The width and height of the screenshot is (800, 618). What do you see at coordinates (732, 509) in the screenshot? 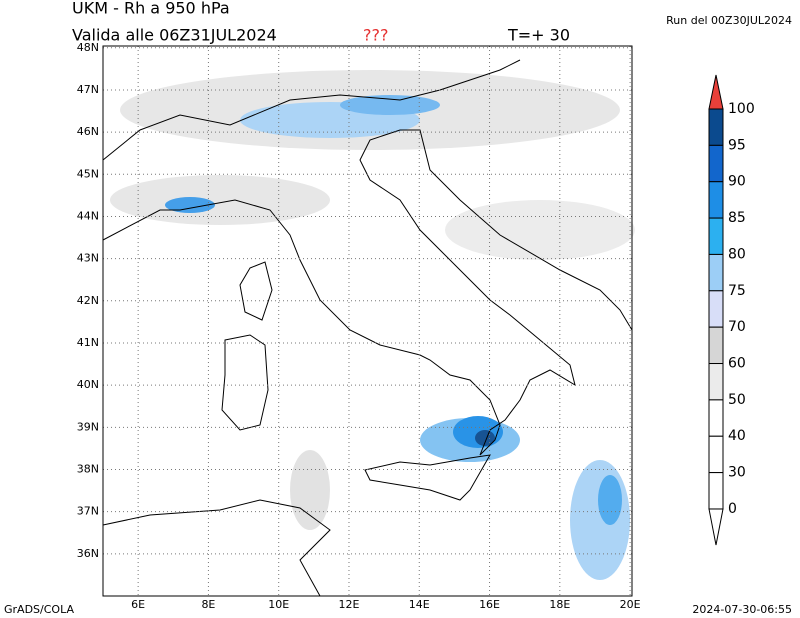
I see `colorbar-label: 0` at bounding box center [732, 509].